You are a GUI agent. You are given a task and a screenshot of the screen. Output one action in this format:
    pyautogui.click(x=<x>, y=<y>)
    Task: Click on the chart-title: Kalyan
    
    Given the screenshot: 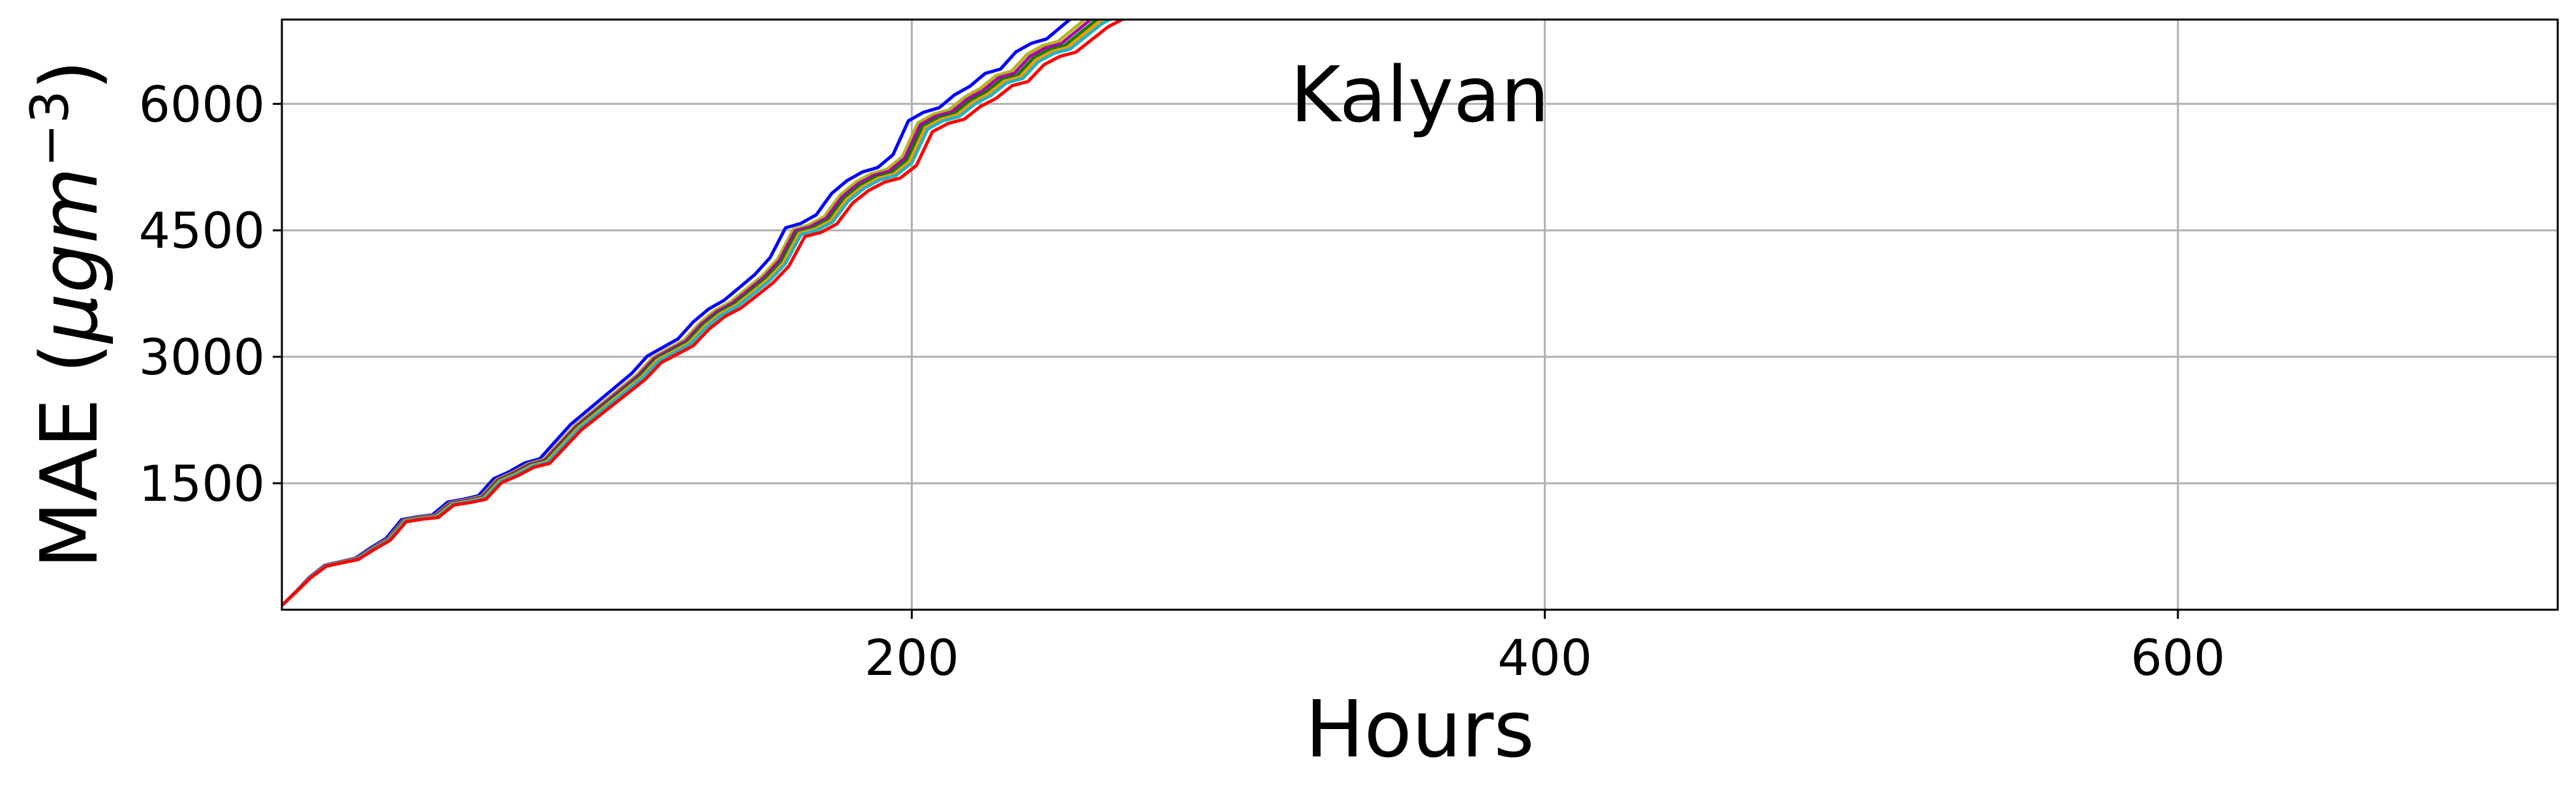 What is the action you would take?
    pyautogui.click(x=1419, y=95)
    